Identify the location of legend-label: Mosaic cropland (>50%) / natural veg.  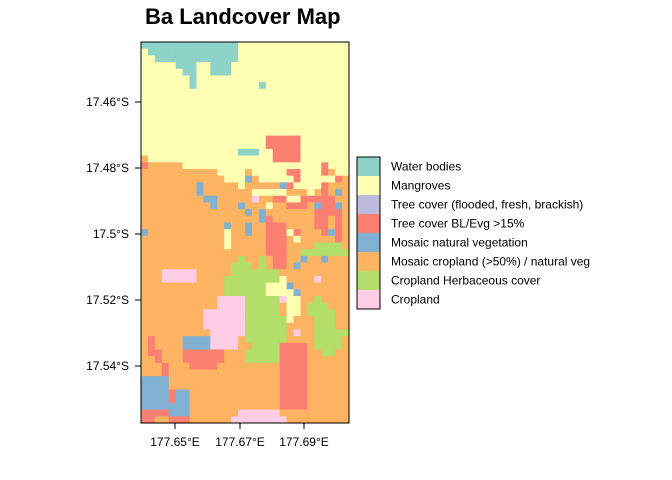
(490, 262).